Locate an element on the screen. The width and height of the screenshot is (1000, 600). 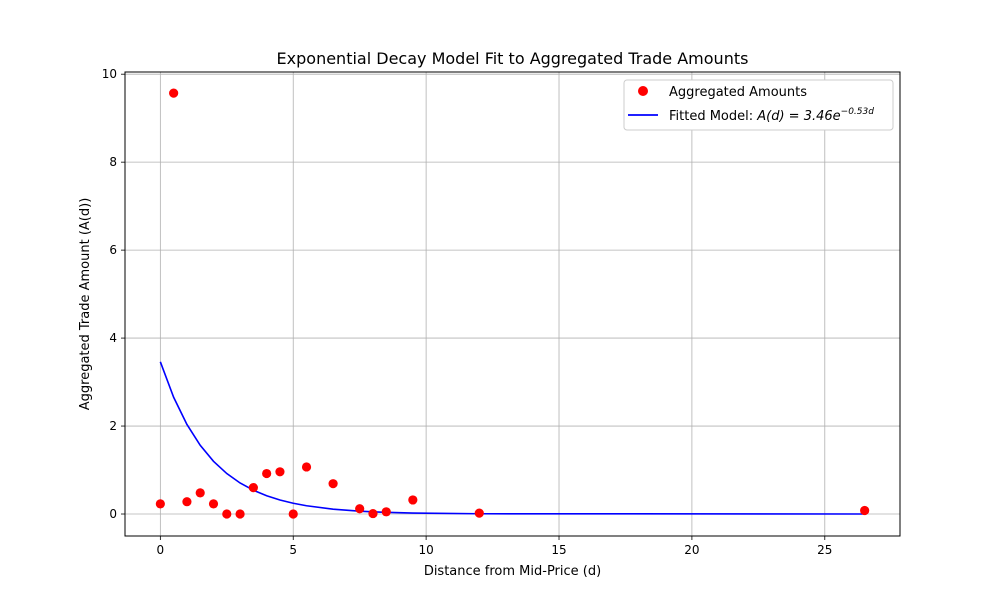
x-tick-label: 20 is located at coordinates (691, 550).